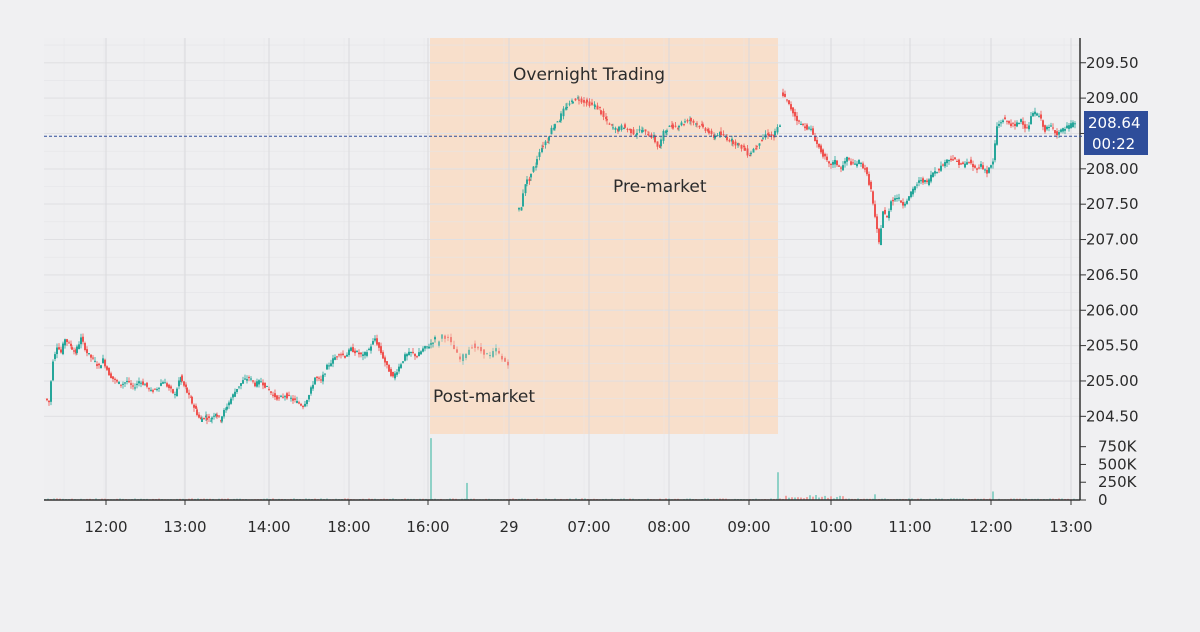  Describe the element at coordinates (589, 75) in the screenshot. I see `annotation-overnight: Overnight Trading` at that location.